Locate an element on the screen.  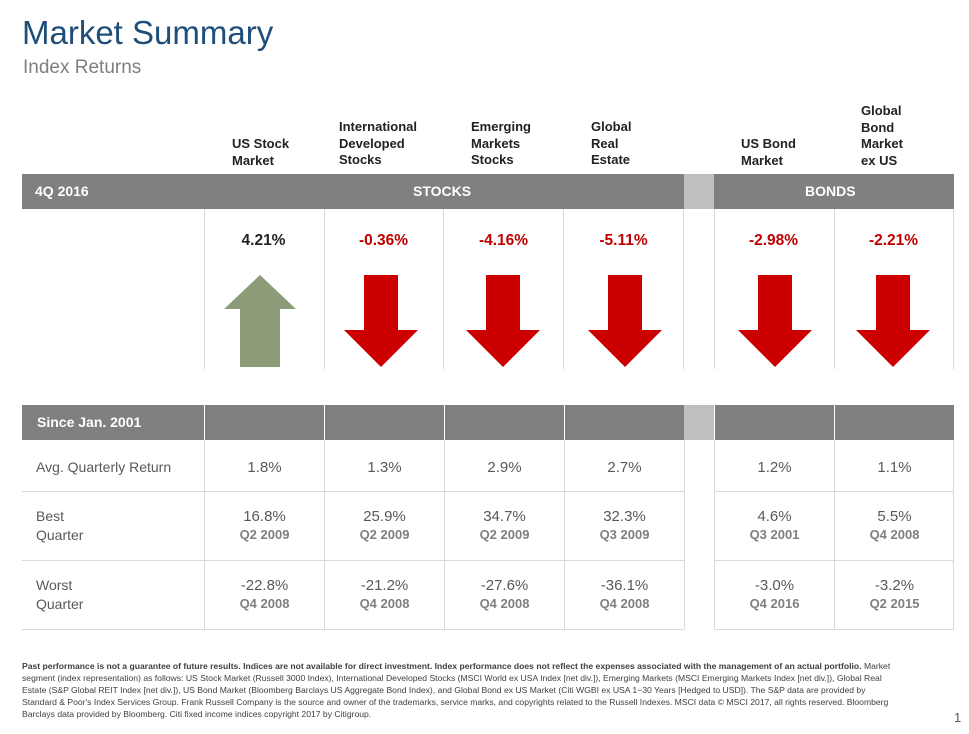
since-header-bar: Since Jan. 2001 is located at coordinates (113, 422).